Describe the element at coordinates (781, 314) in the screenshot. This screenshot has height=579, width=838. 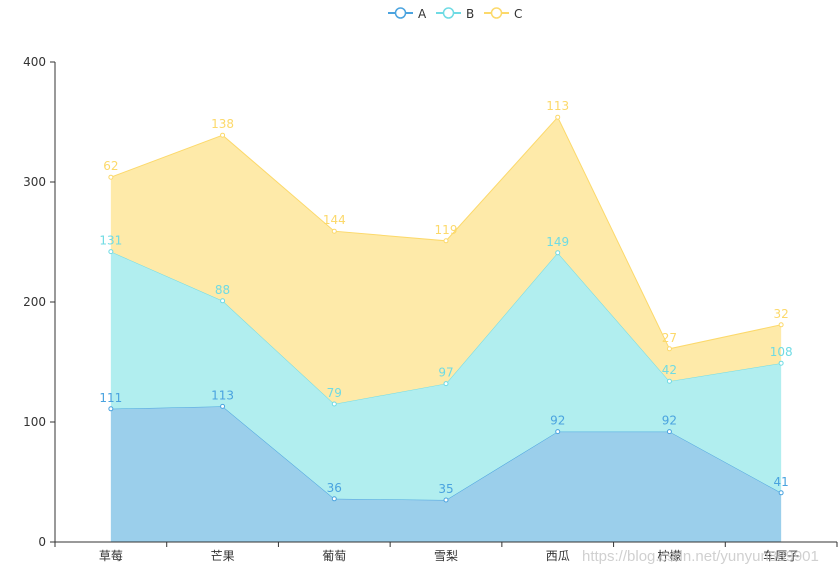
I see `data-label: 32` at that location.